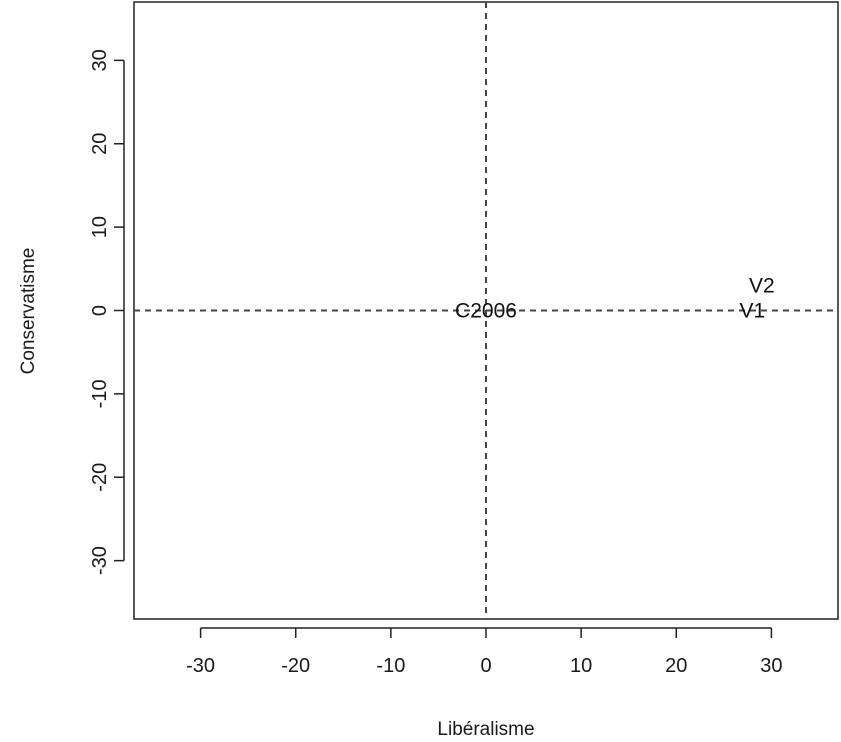  I want to click on x-axis: -30 -20 -10 0 10 20 30, so click(484, 652).